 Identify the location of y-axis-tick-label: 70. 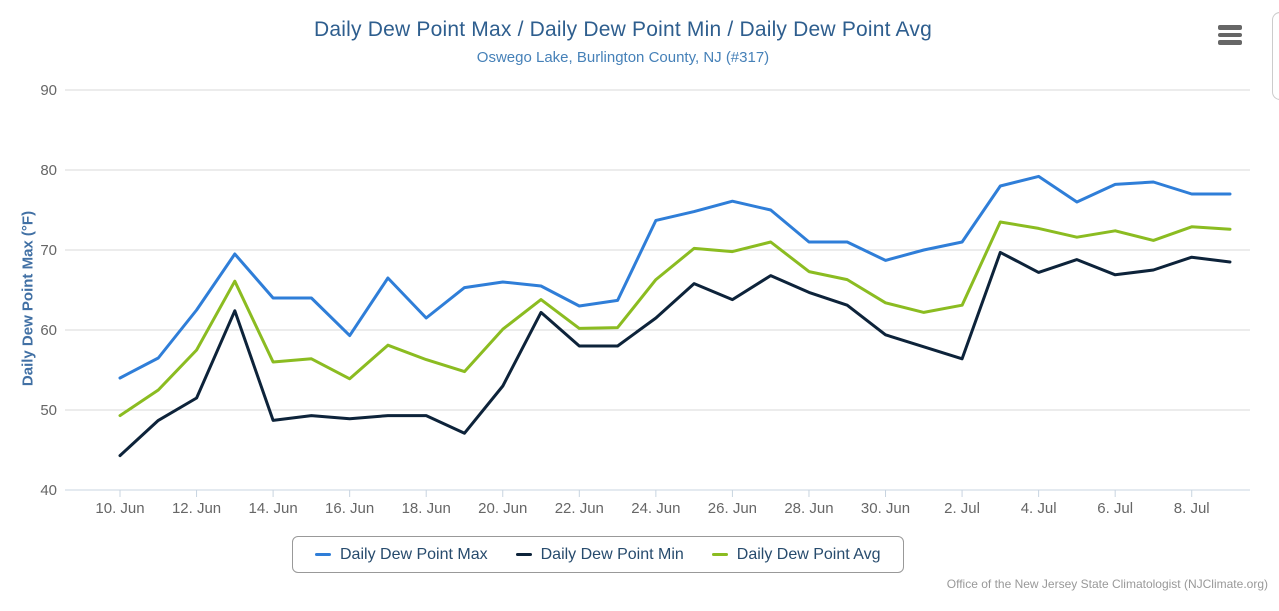
(48, 250).